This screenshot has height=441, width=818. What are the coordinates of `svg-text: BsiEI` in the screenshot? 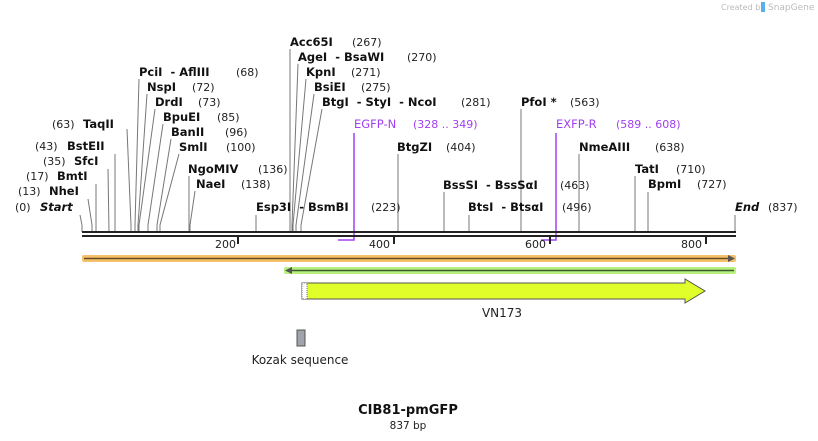 It's located at (330, 87).